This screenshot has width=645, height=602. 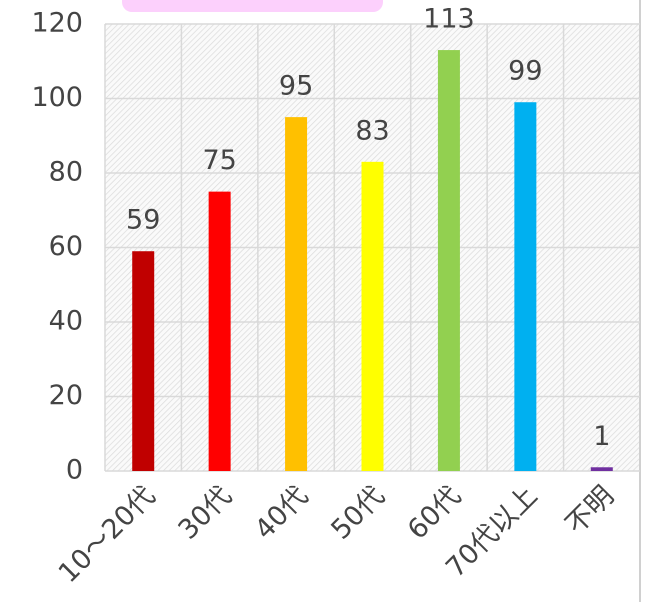 What do you see at coordinates (107, 534) in the screenshot?
I see `x-tick-label: 10～20代` at bounding box center [107, 534].